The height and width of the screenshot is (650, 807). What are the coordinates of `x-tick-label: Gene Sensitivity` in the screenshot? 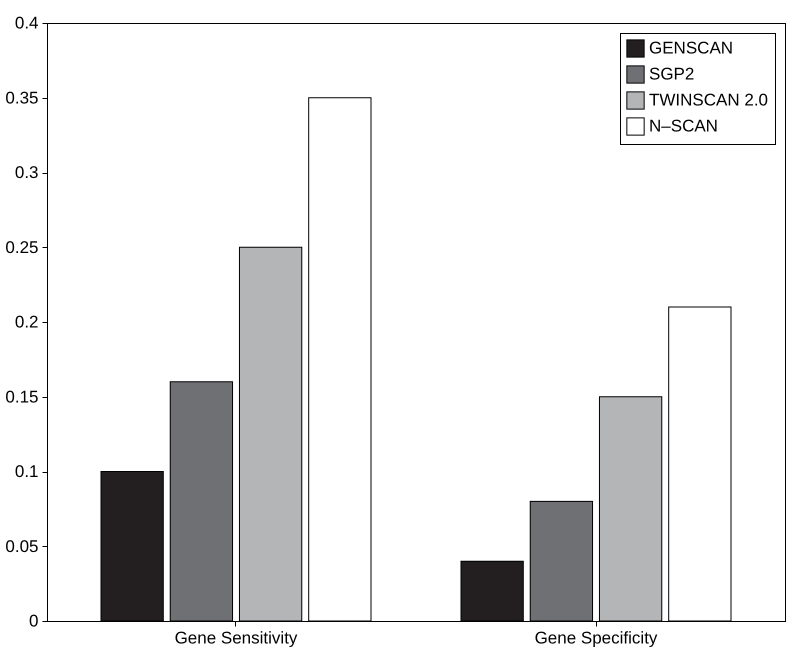 It's located at (236, 638).